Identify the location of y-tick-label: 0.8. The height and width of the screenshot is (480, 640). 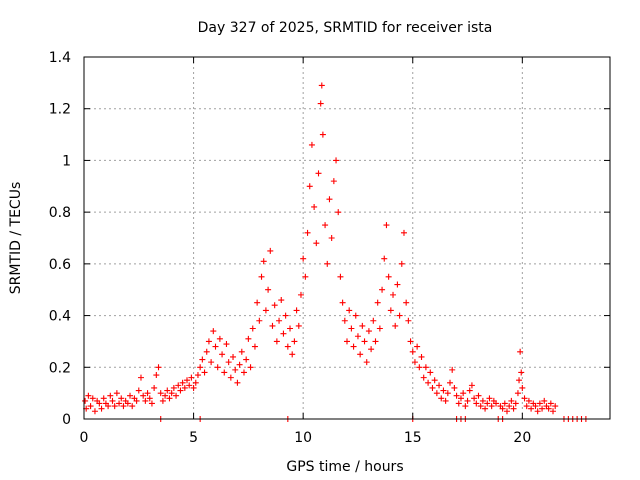
(60, 213).